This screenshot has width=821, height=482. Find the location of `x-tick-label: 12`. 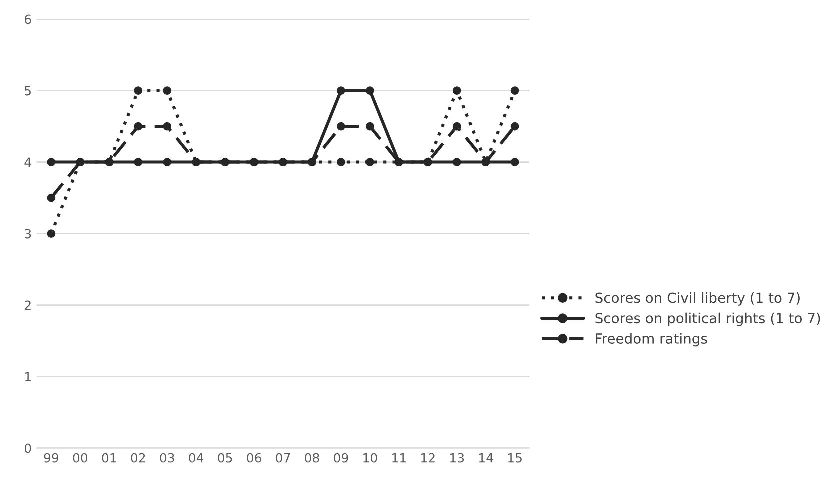

x-tick-label: 12 is located at coordinates (428, 458).